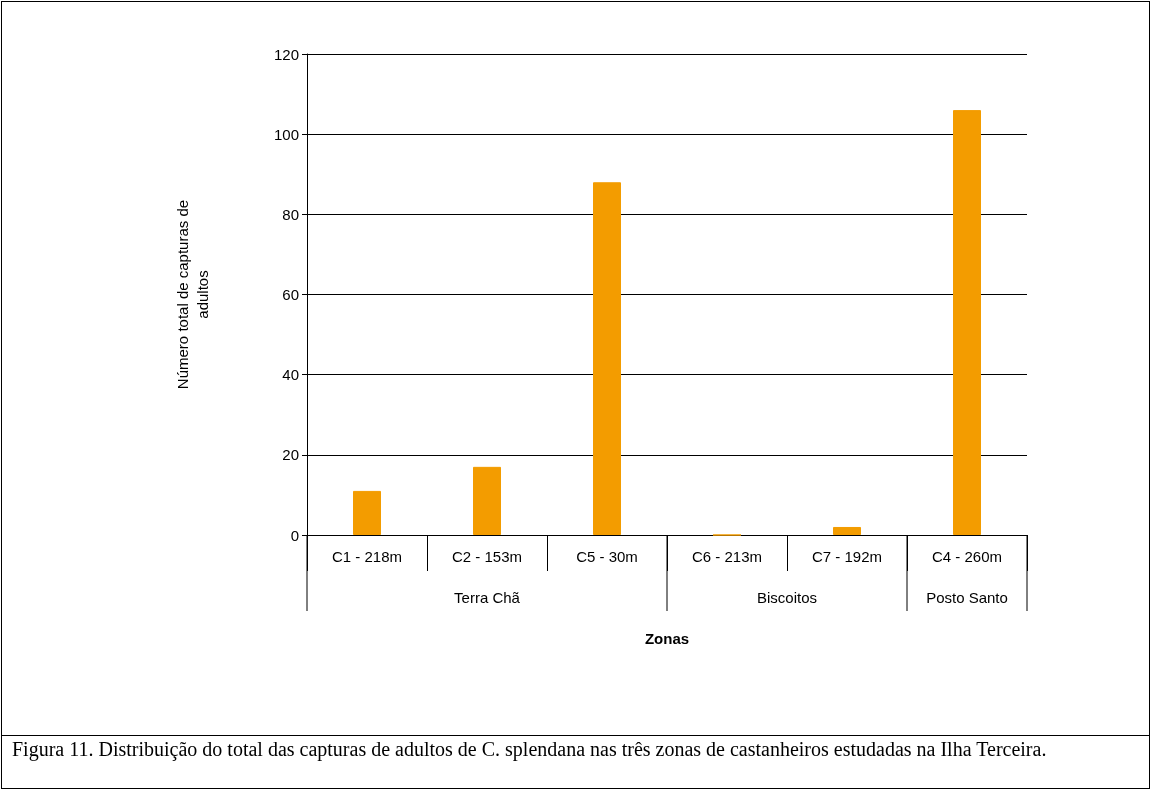 The width and height of the screenshot is (1151, 798). Describe the element at coordinates (286, 54) in the screenshot. I see `y-tick-label: 120` at that location.